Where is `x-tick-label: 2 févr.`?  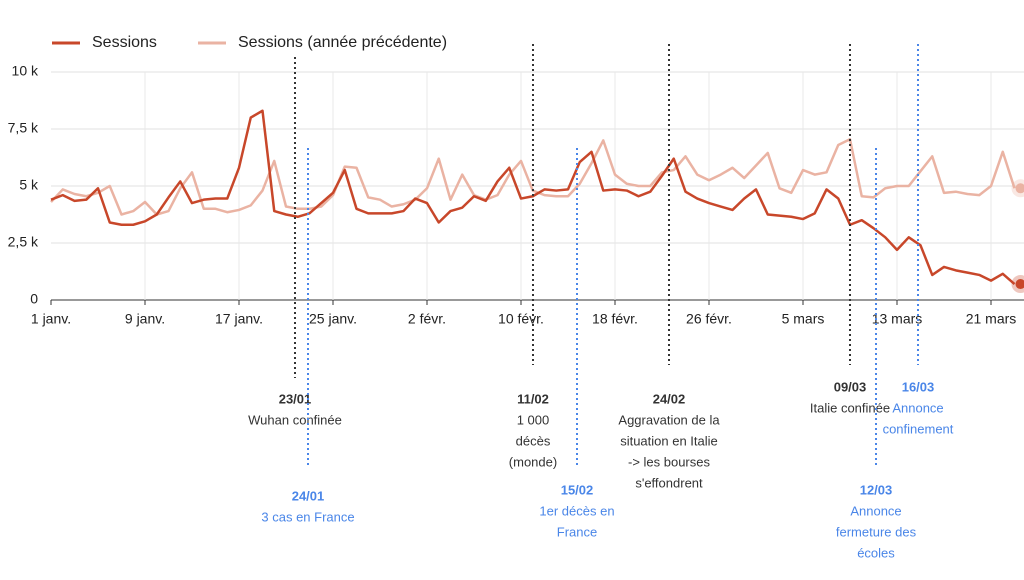 x-tick-label: 2 févr. is located at coordinates (427, 319).